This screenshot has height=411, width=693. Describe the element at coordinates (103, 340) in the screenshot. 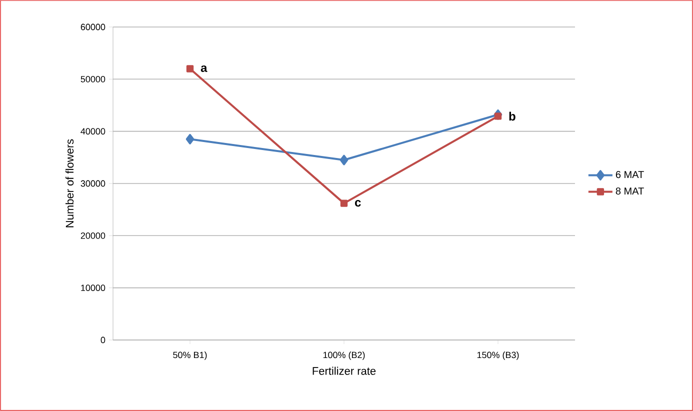

I see `y-tick-label: 0` at that location.